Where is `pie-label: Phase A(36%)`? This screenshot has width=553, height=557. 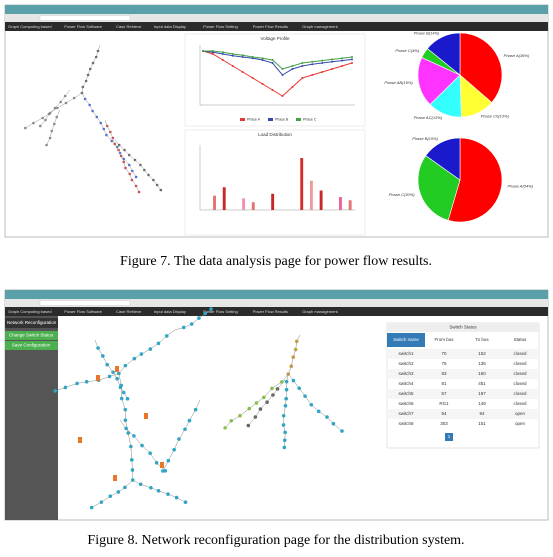 pie-label: Phase A(36%) is located at coordinates (517, 55).